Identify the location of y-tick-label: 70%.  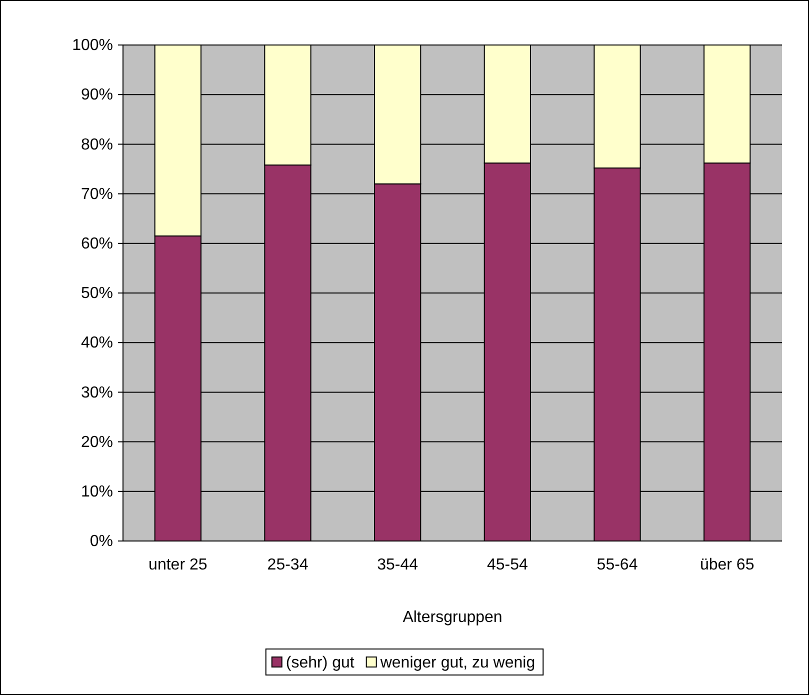
(96, 194).